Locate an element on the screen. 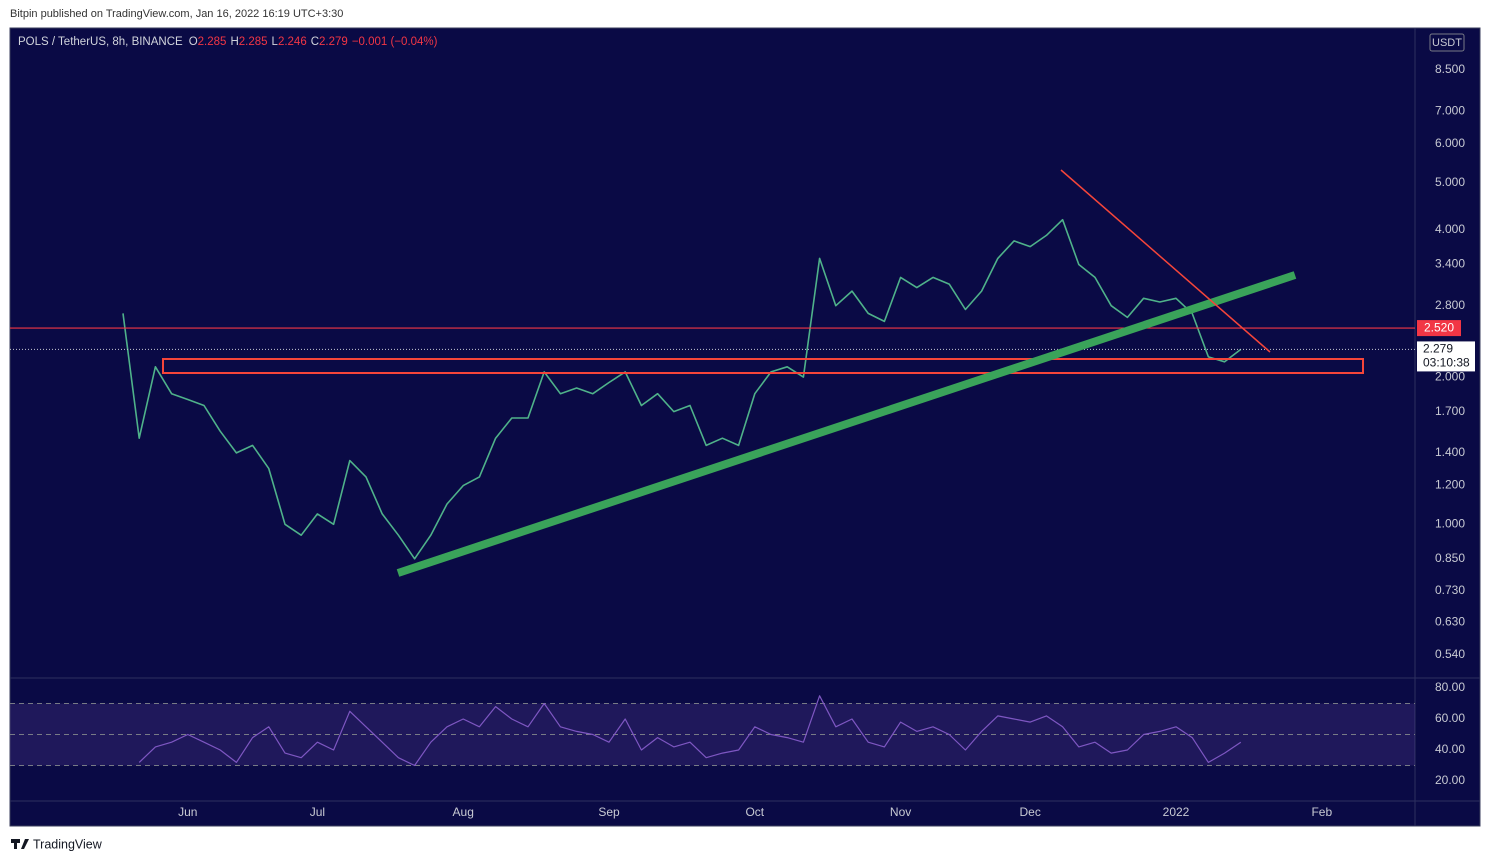  currency-label: USDT is located at coordinates (1447, 43).